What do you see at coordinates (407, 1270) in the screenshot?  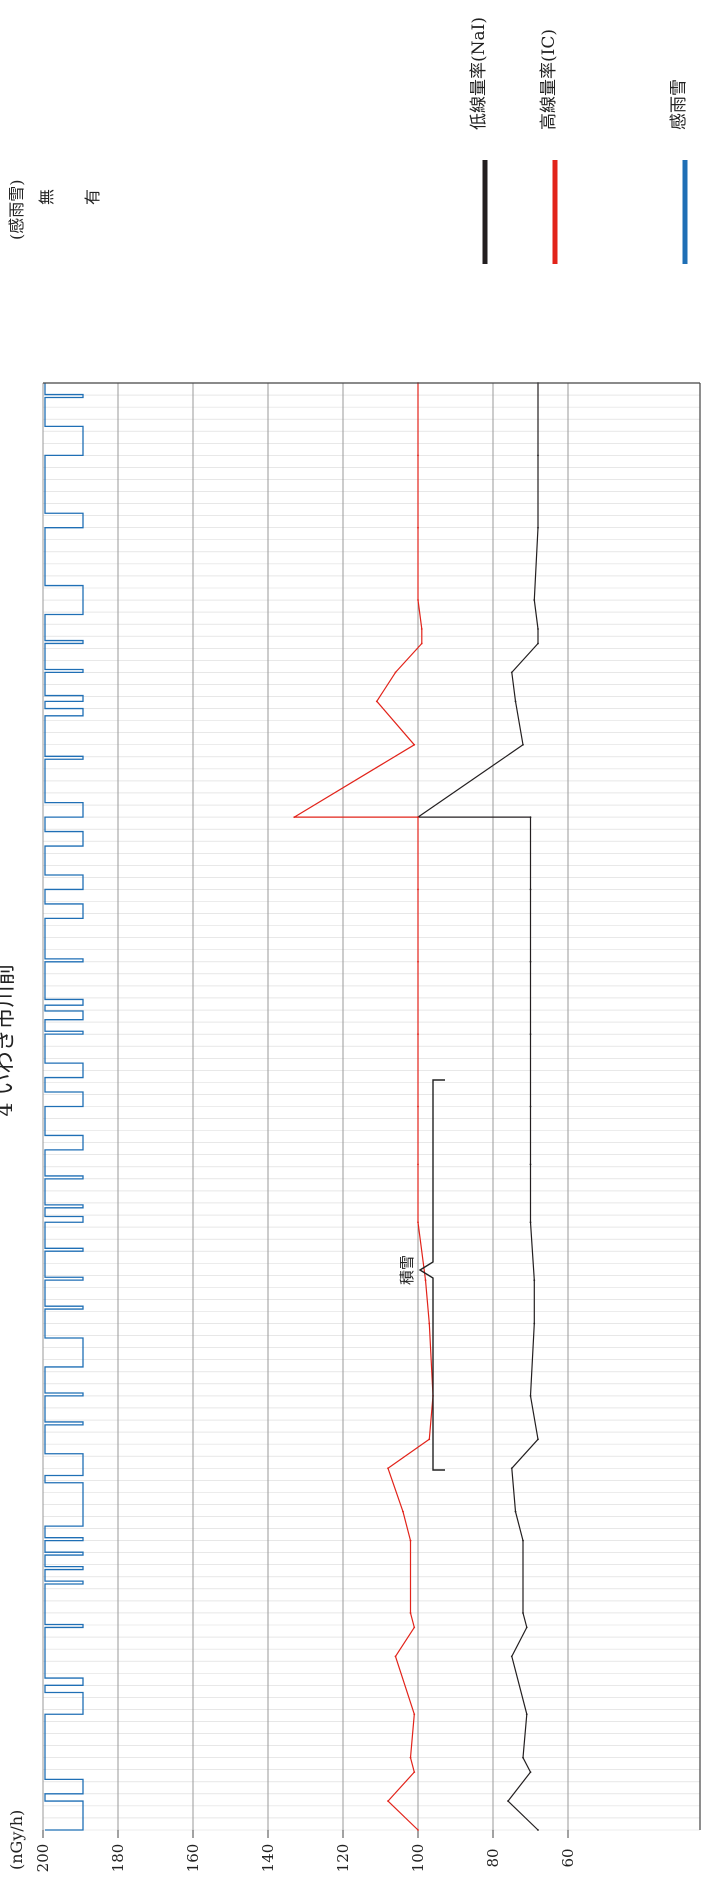 I see `snow-annotation-label: 積雪` at bounding box center [407, 1270].